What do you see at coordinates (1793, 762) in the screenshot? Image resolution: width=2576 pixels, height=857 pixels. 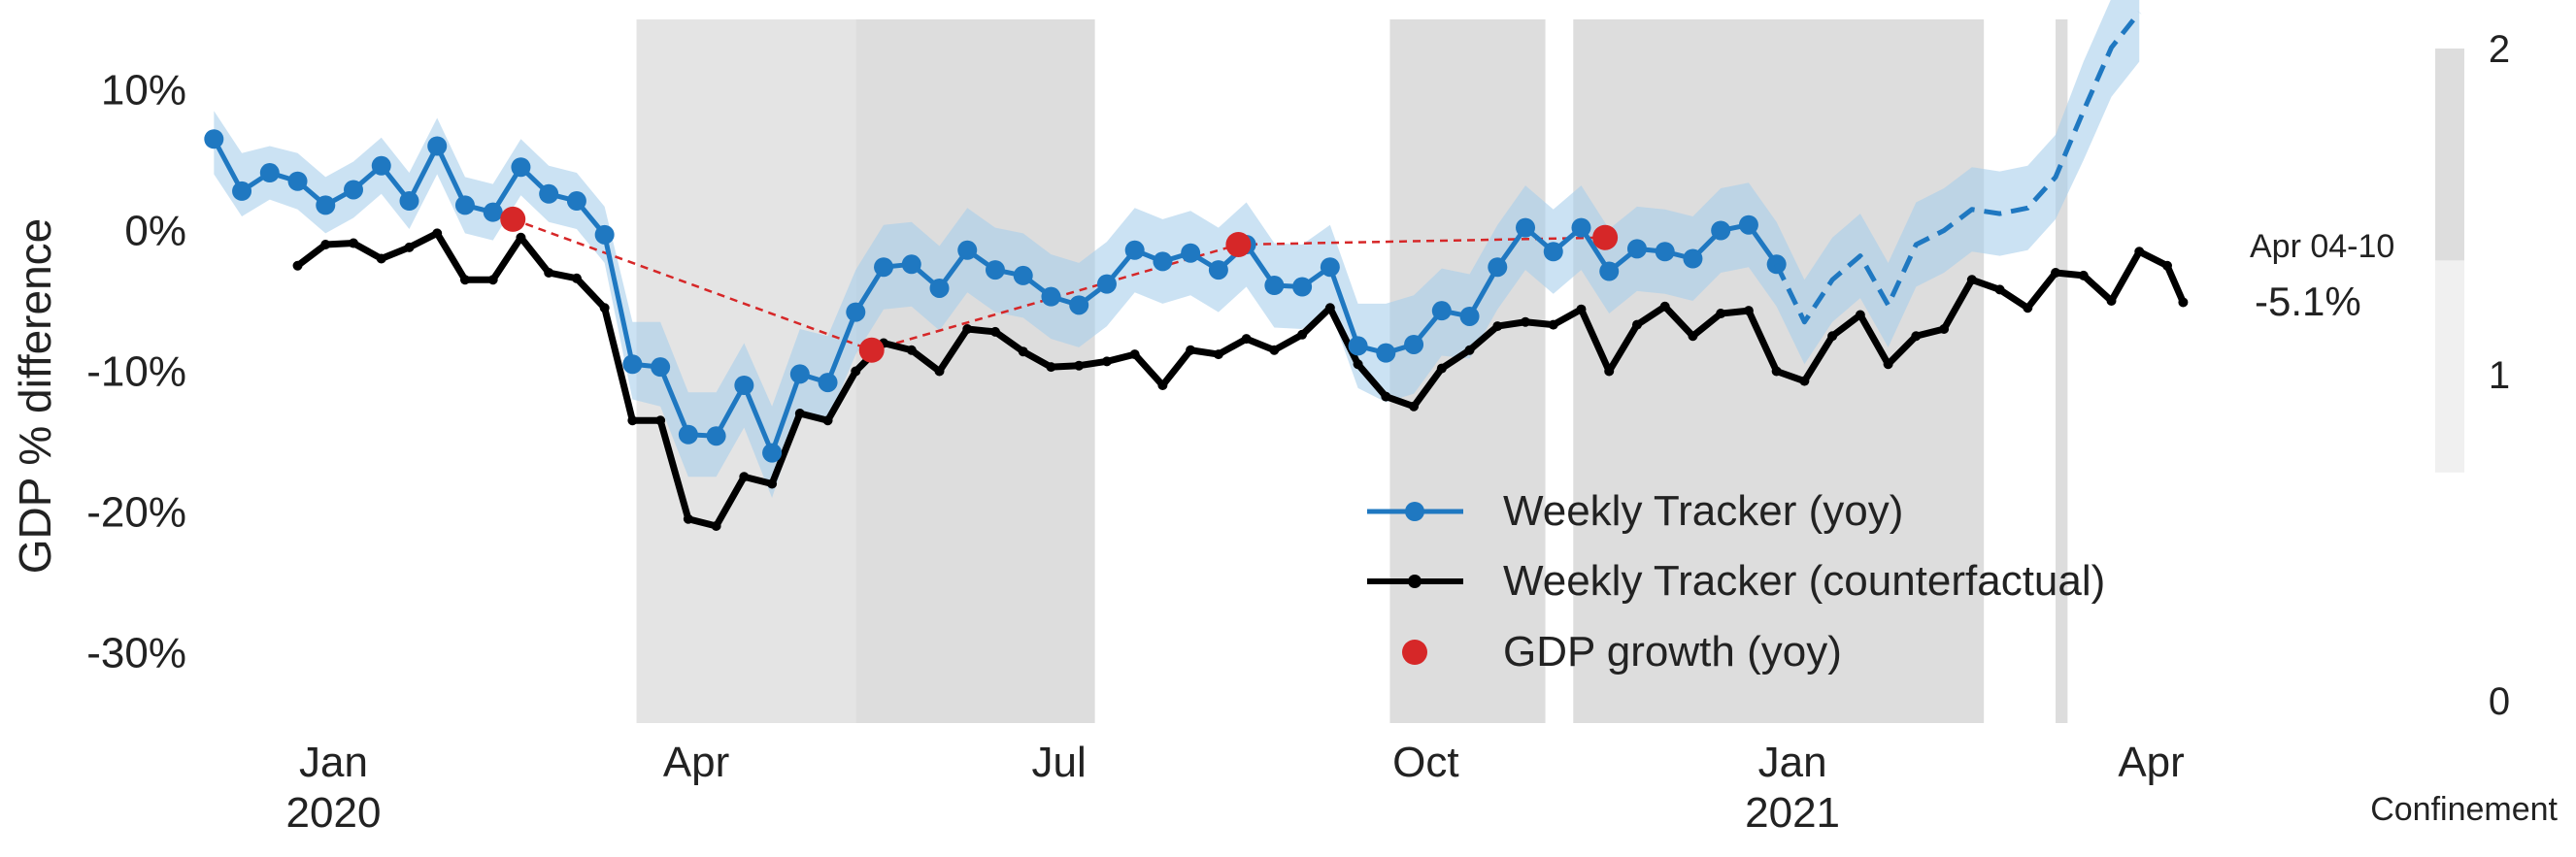 I see `x-tick-label-4: Jan` at bounding box center [1793, 762].